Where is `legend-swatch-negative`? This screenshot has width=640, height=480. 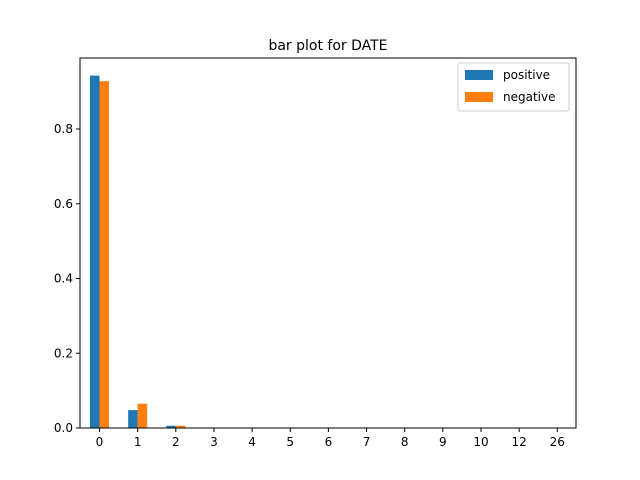
legend-swatch-negative is located at coordinates (479, 97).